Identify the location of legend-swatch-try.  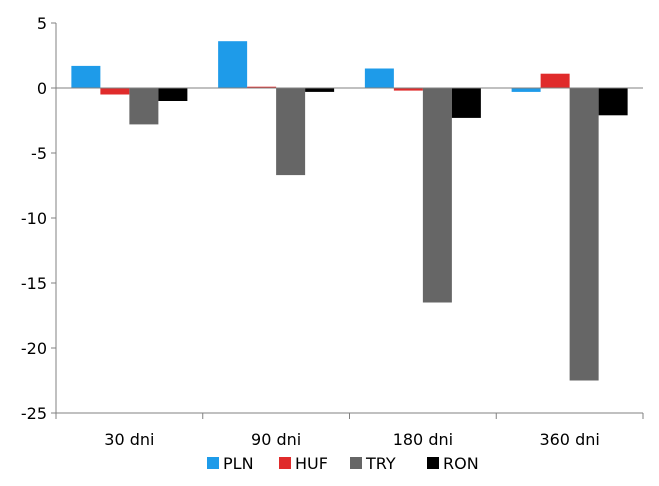
(356, 463).